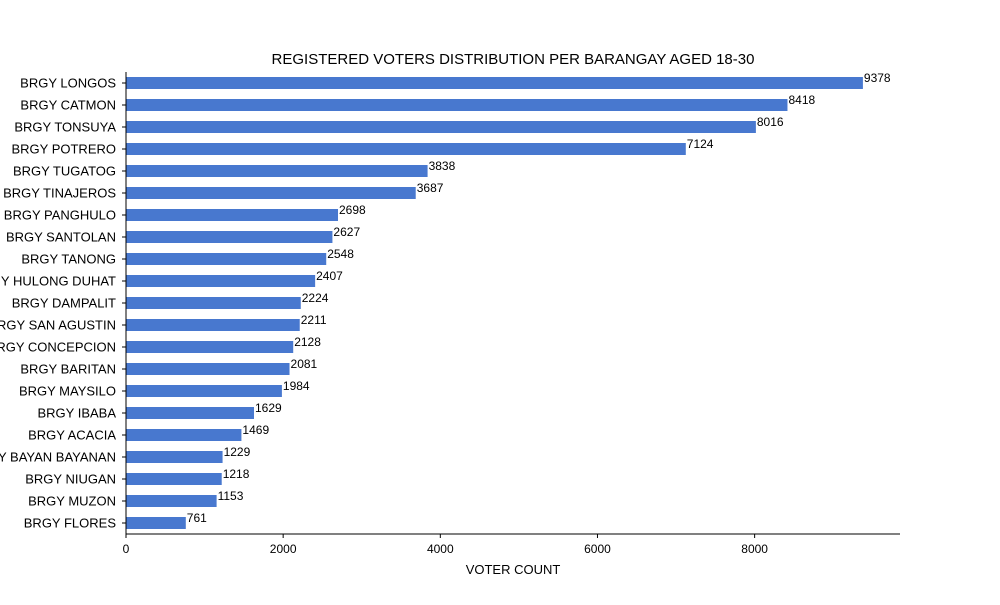  I want to click on data-label: 7124, so click(700, 144).